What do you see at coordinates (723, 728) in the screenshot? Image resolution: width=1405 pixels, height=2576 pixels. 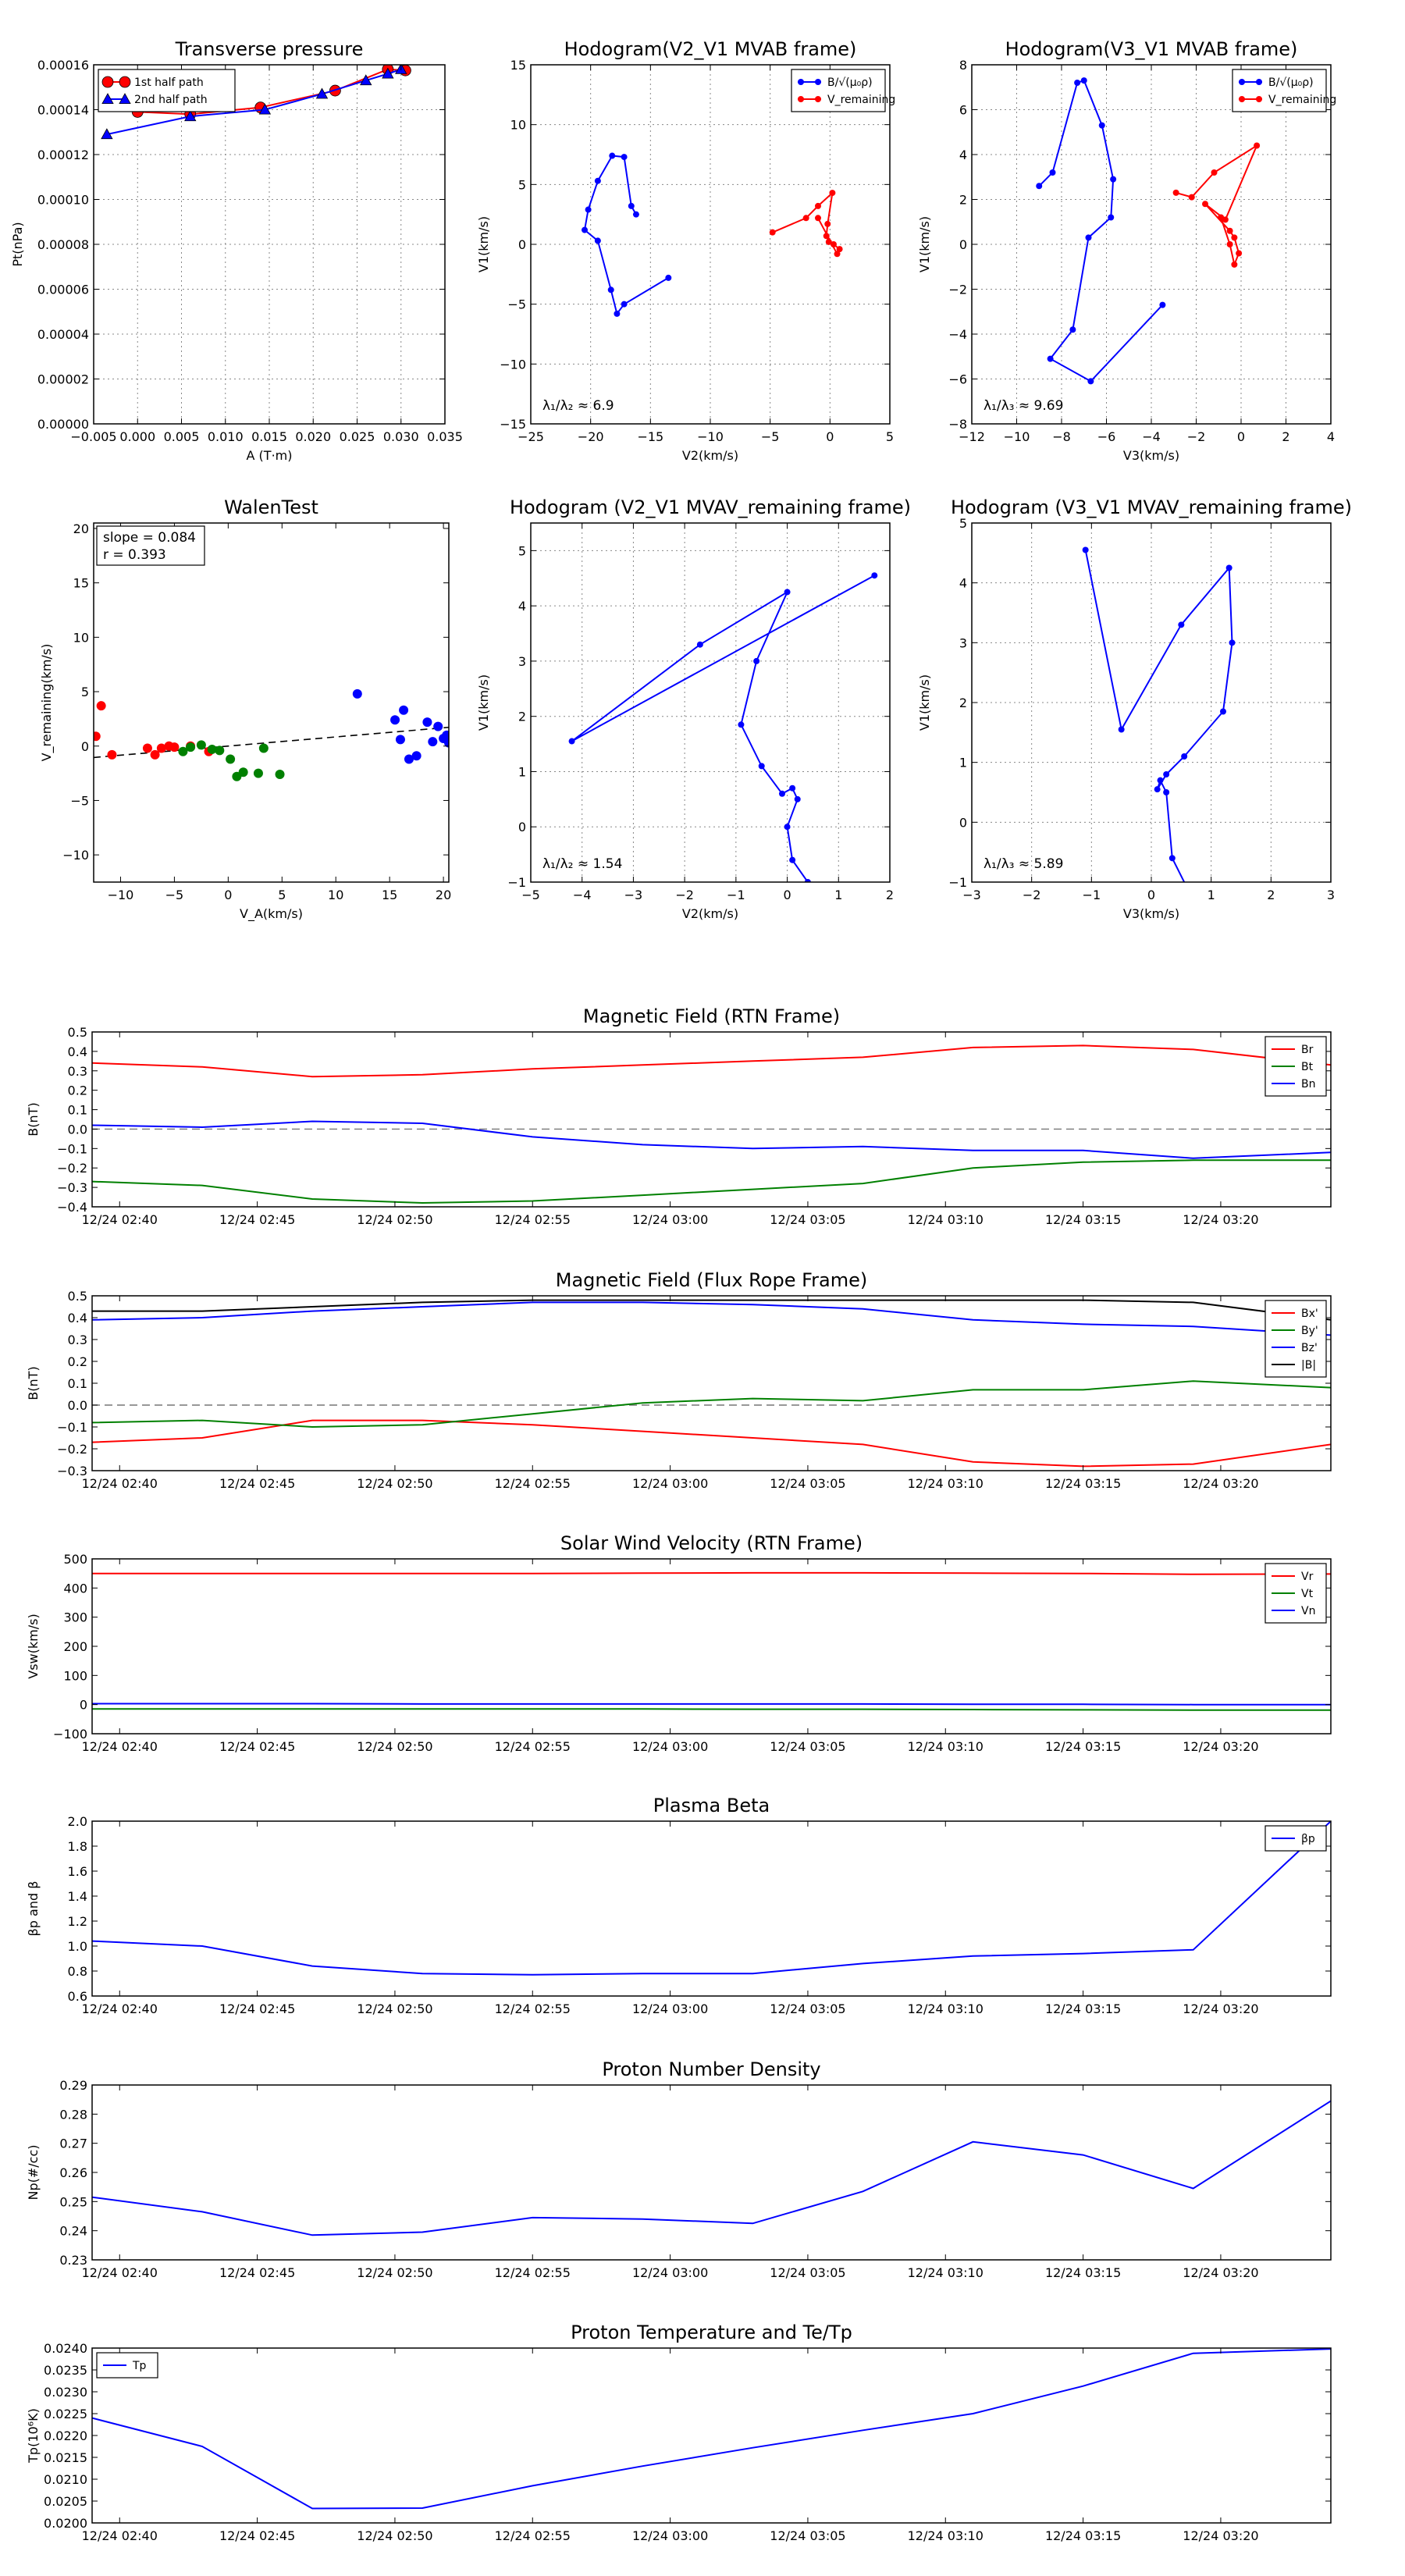 I see `series-line-B` at bounding box center [723, 728].